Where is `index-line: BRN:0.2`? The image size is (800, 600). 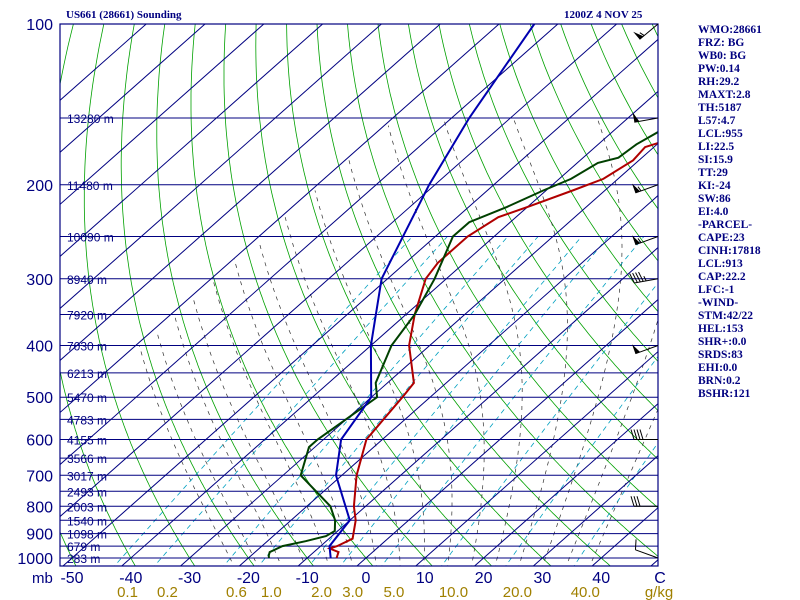 index-line: BRN:0.2 is located at coordinates (719, 381).